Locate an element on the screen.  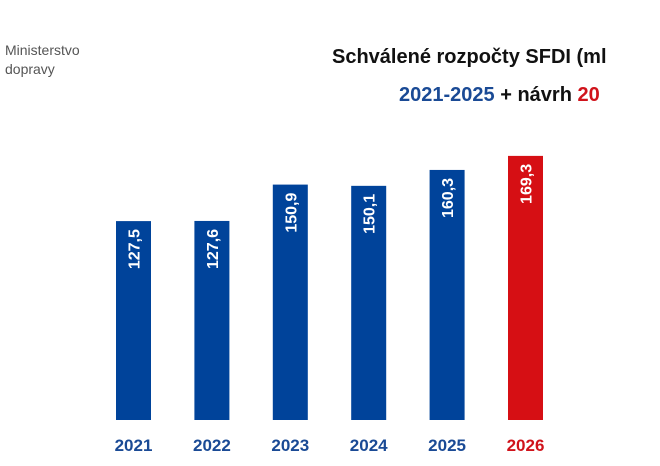
bar-2021 is located at coordinates (133, 320).